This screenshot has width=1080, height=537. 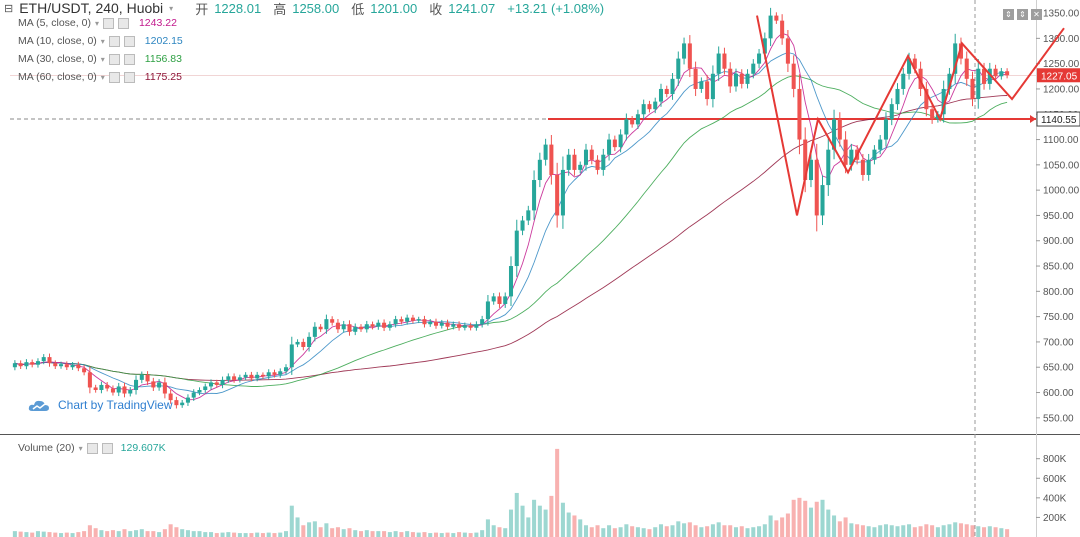 What do you see at coordinates (1055, 479) in the screenshot?
I see `volume-tick-label: 600K` at bounding box center [1055, 479].